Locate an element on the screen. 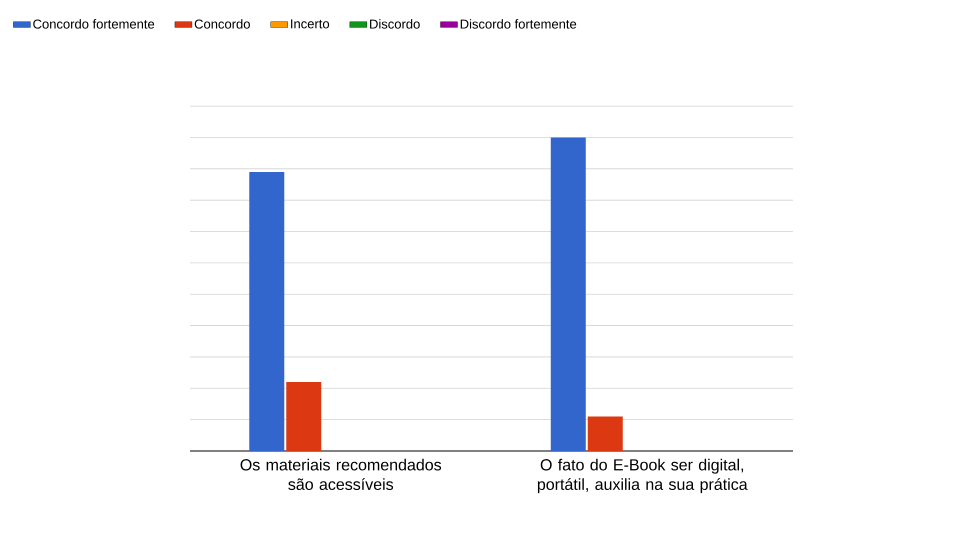  legend-label: Discordo fortemente is located at coordinates (518, 24).